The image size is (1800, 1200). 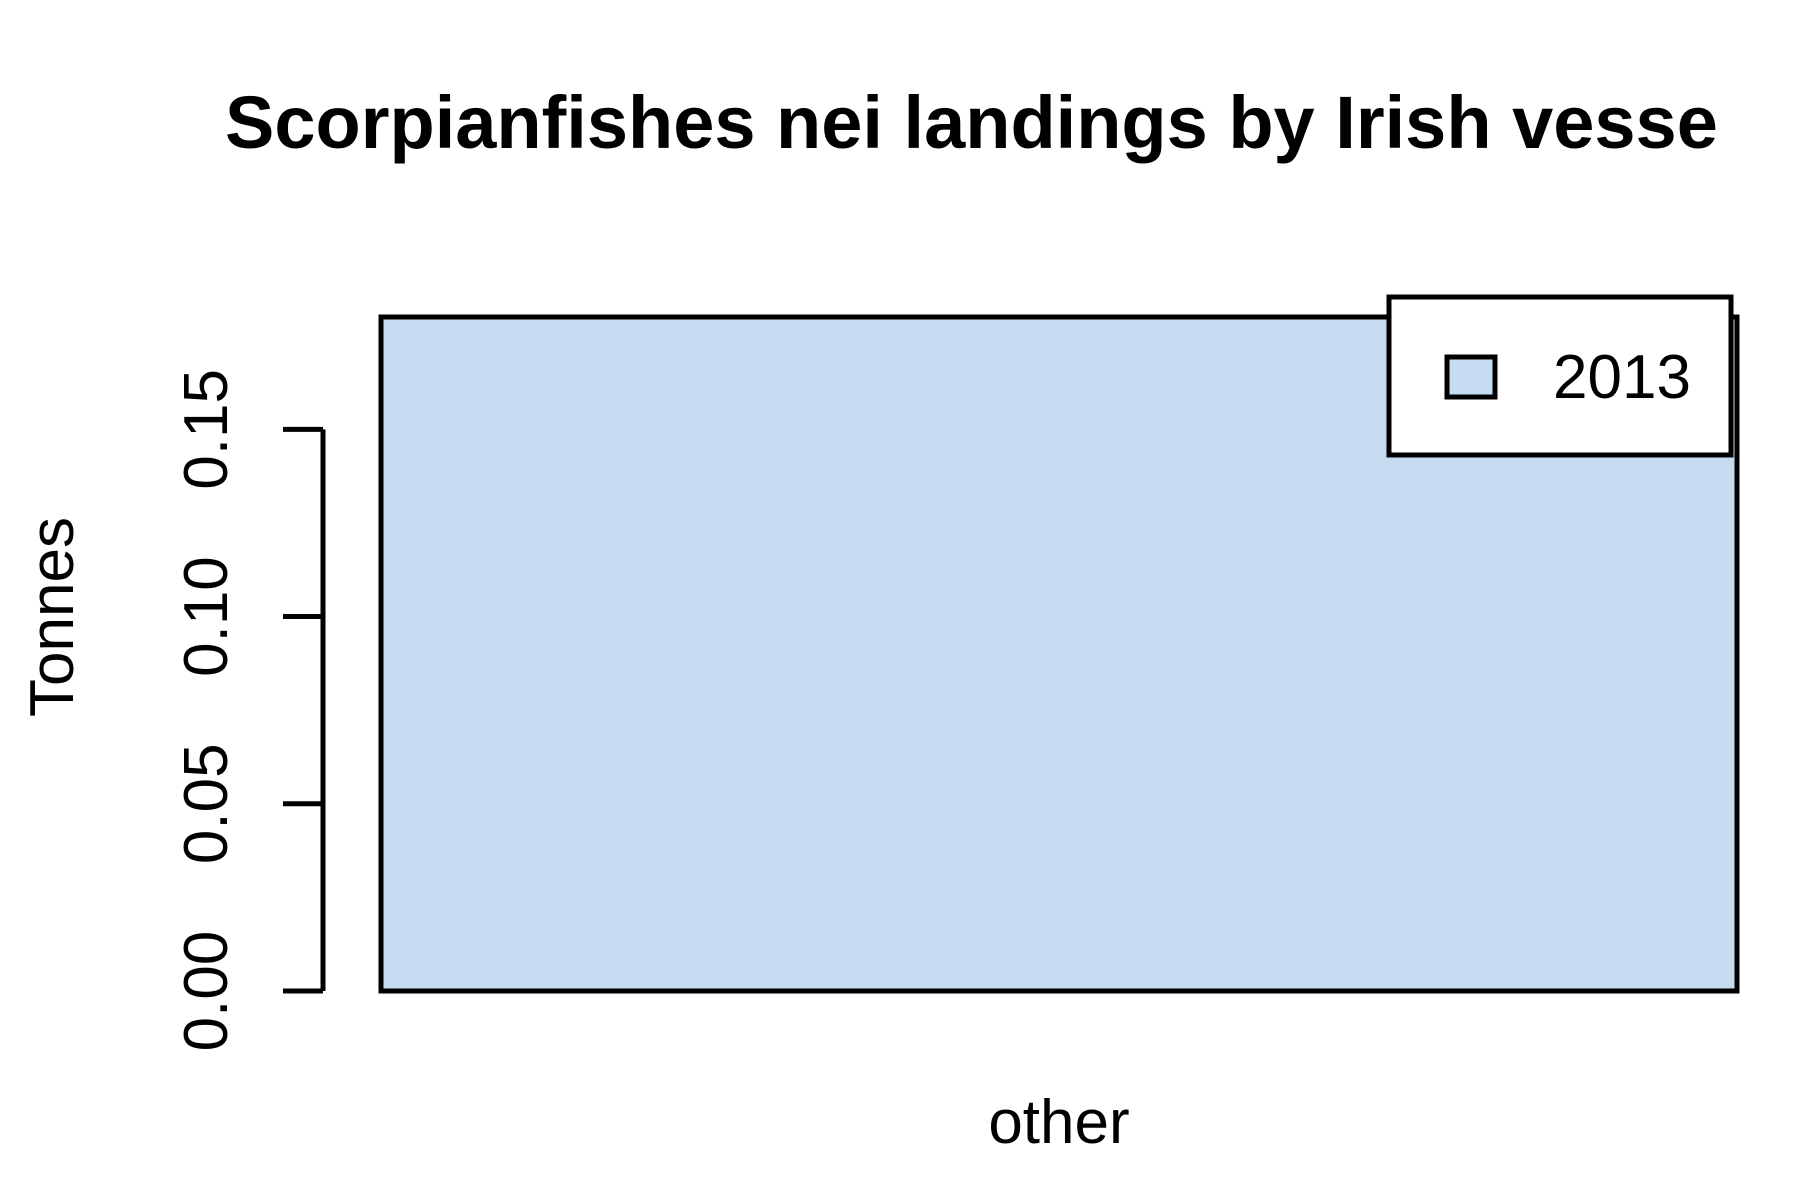 What do you see at coordinates (1471, 377) in the screenshot?
I see `legend-swatch` at bounding box center [1471, 377].